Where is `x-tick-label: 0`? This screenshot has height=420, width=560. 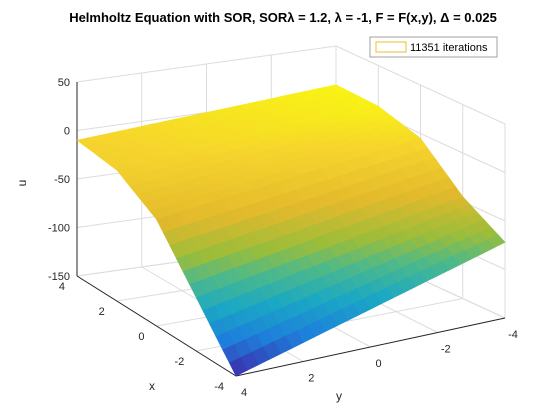
x-tick-label: 0 is located at coordinates (141, 337).